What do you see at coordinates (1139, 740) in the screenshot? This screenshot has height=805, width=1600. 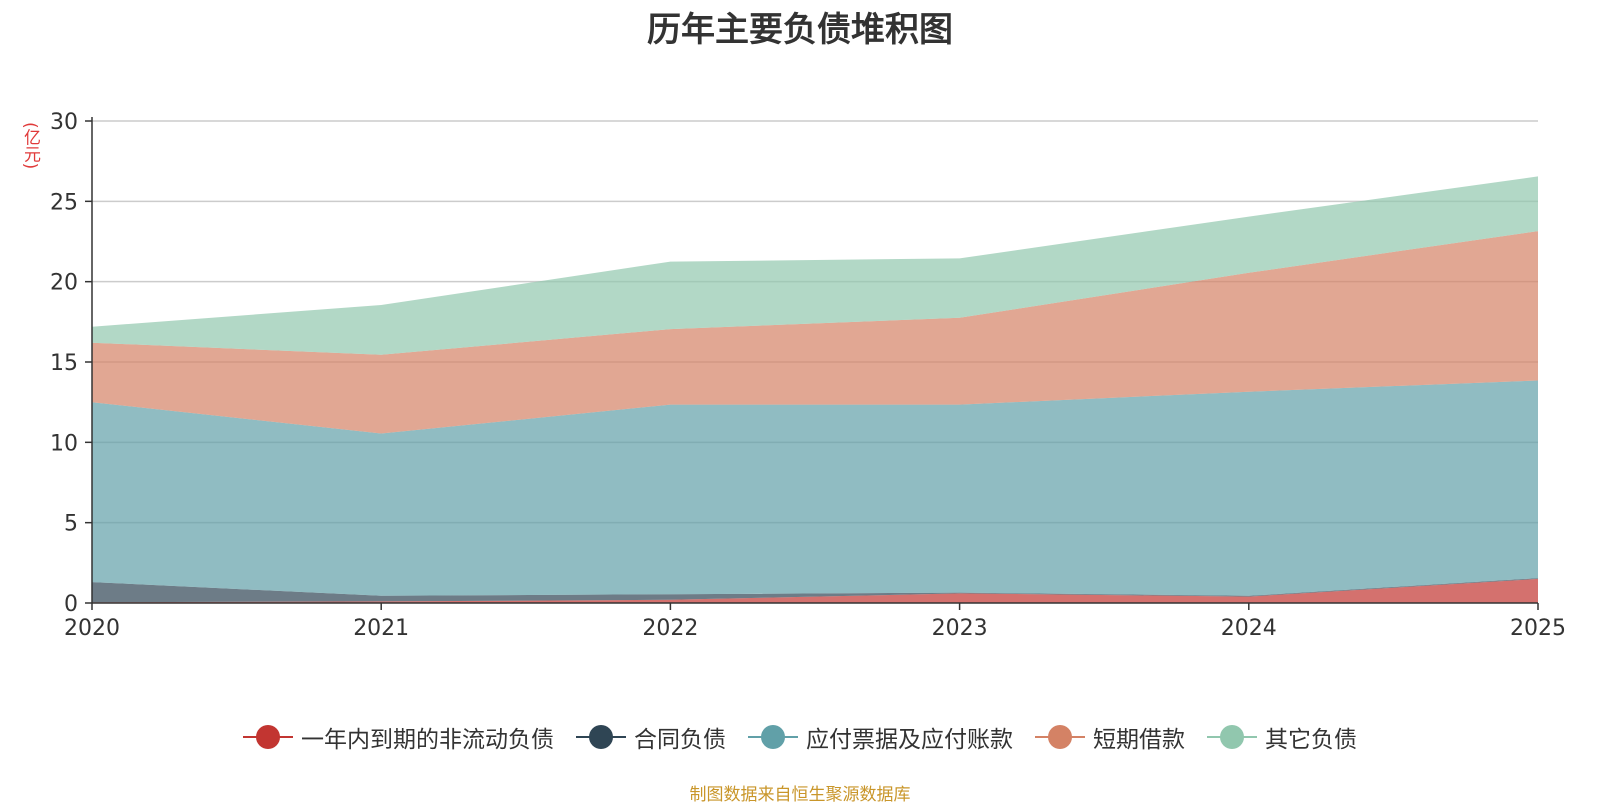 I see `legend-label: 短期借款` at bounding box center [1139, 740].